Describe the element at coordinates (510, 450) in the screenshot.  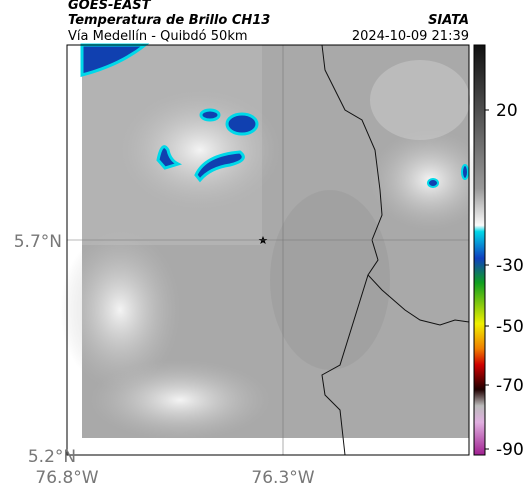
I see `colorbar-label: -90` at that location.